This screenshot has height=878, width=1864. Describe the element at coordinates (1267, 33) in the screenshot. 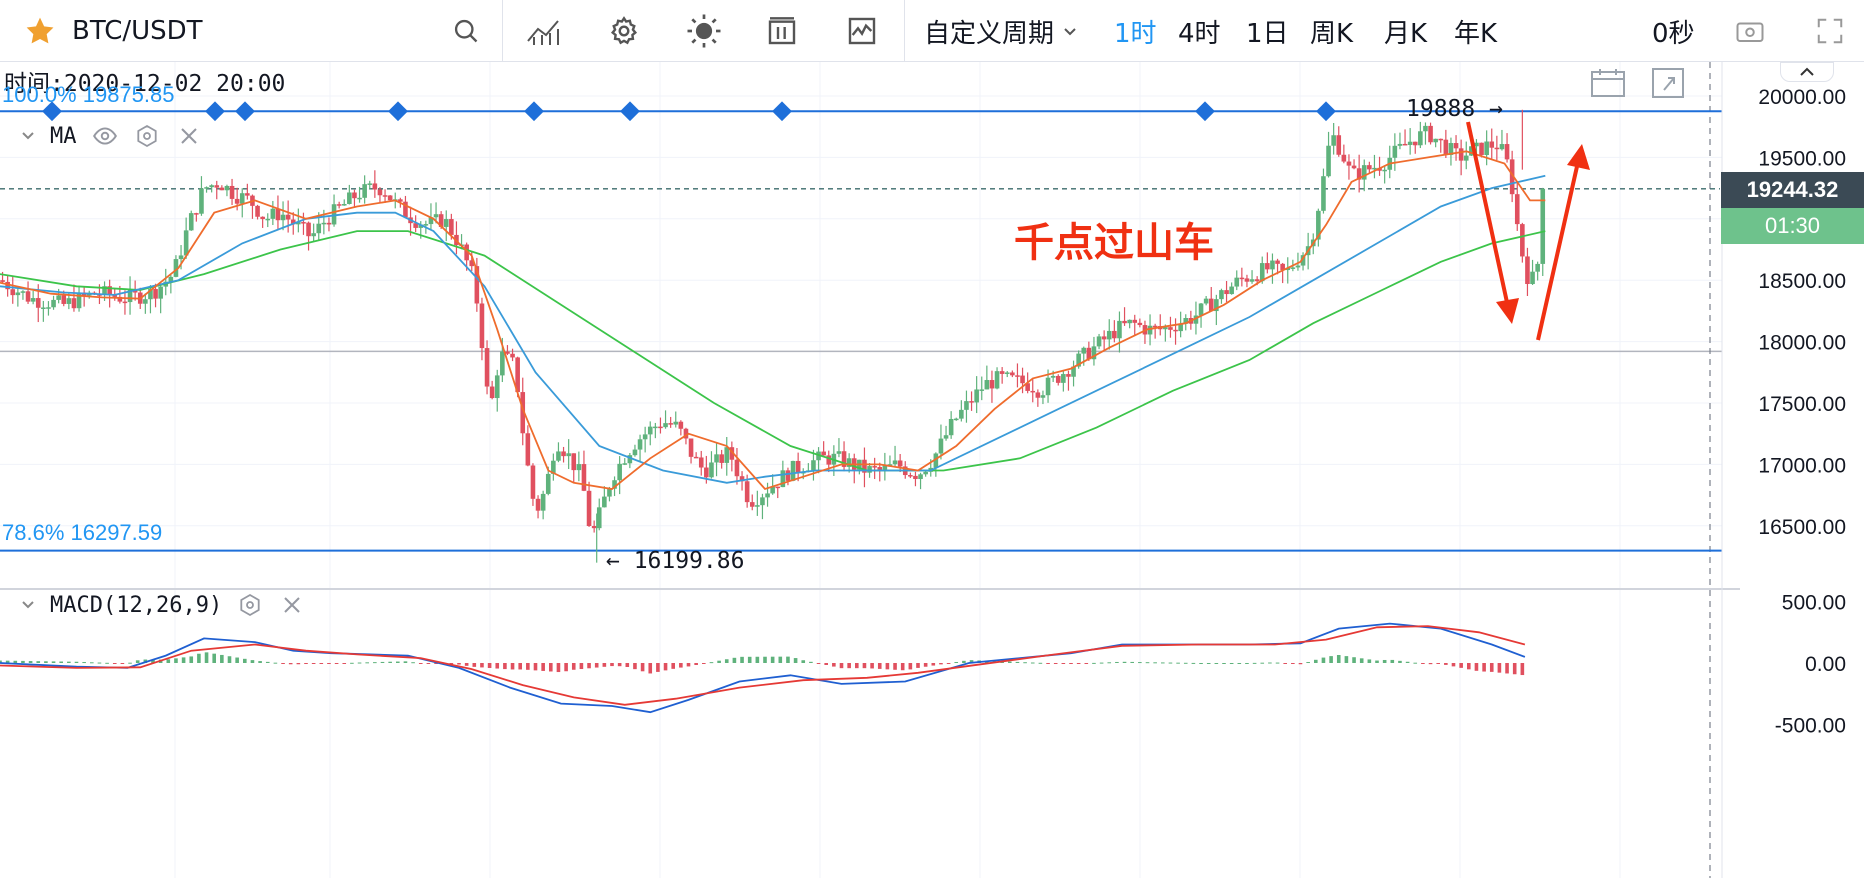

I see `period-tab-1d: 1日` at that location.